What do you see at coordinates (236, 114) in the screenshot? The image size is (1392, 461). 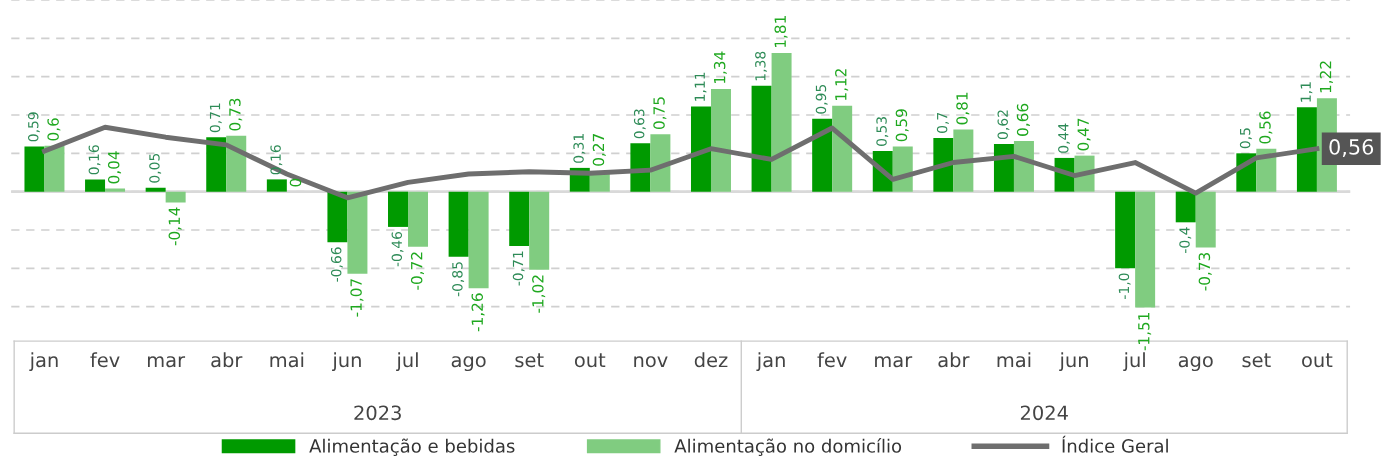 I see `data-label: 0,73` at bounding box center [236, 114].